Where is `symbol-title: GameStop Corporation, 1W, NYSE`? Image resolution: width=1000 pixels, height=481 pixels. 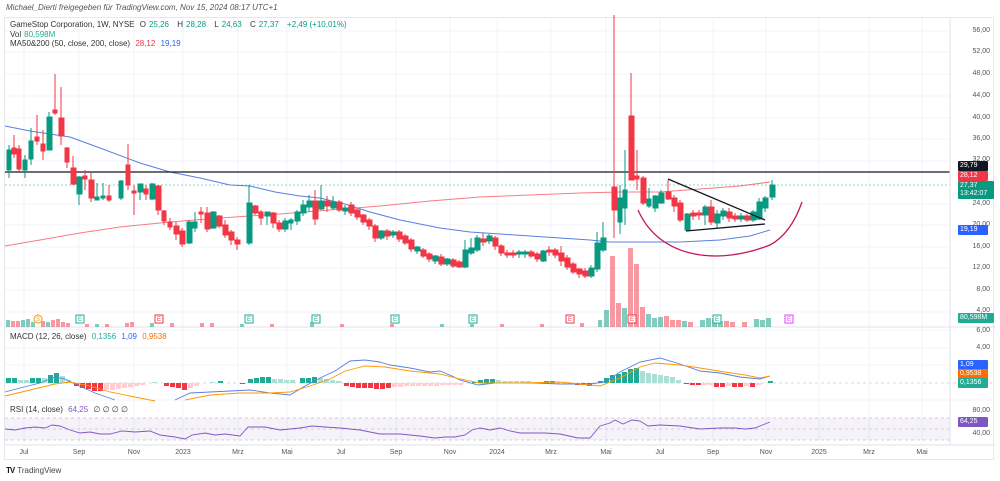
symbol-title: GameStop Corporation, 1W, NYSE is located at coordinates (72, 24).